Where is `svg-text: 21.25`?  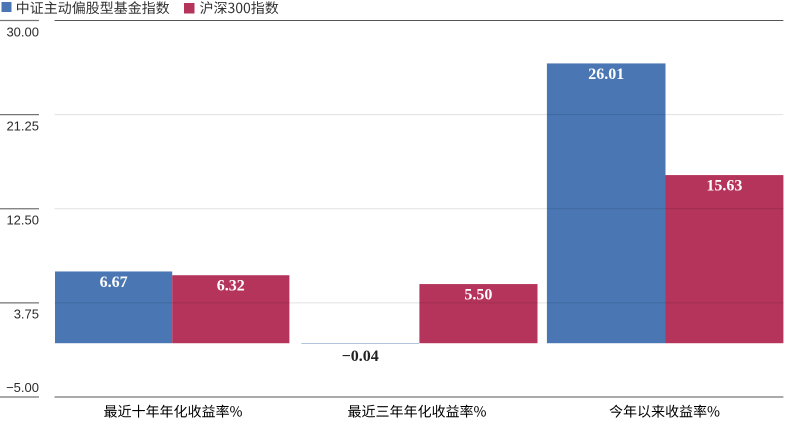 svg-text: 21.25 is located at coordinates (22, 125).